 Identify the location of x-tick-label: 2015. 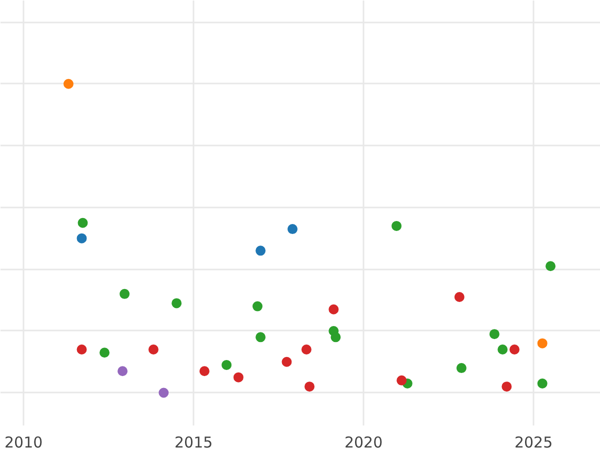
(193, 442).